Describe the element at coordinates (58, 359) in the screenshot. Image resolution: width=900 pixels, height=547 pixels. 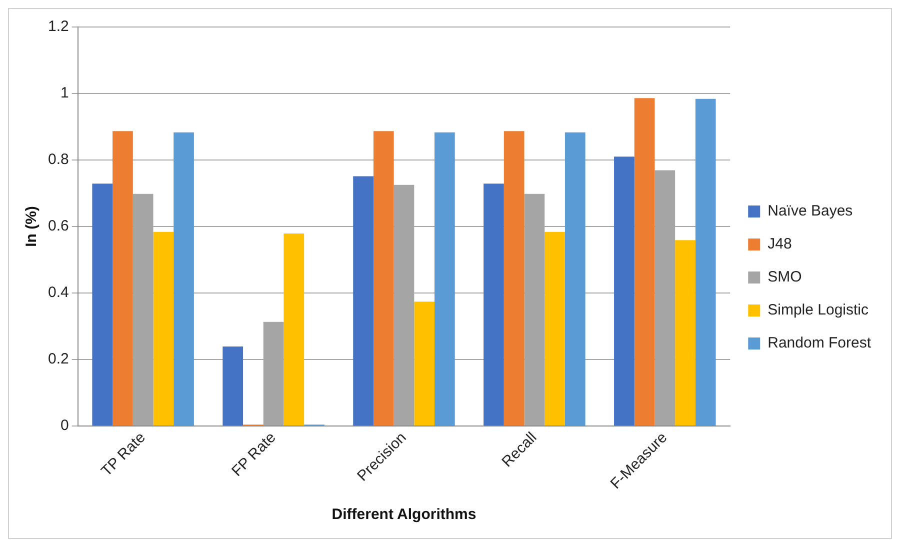
I see `y-tick-label: 0.2` at that location.